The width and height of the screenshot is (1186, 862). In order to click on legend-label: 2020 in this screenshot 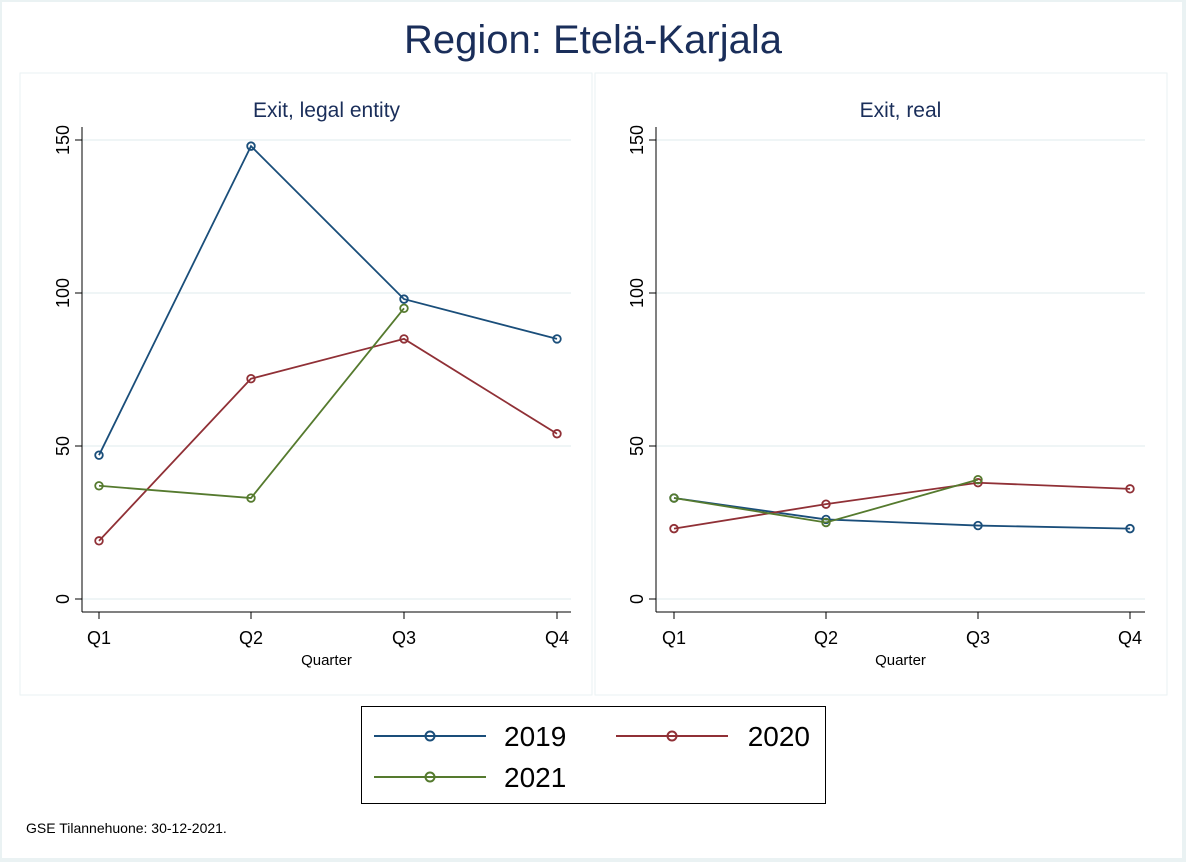, I will do `click(779, 736)`.